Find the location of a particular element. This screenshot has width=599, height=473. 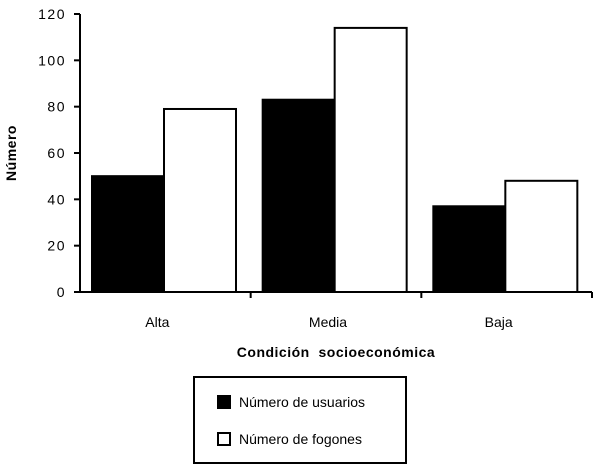

legend: Número de usuarios Número de fogones is located at coordinates (300, 420).